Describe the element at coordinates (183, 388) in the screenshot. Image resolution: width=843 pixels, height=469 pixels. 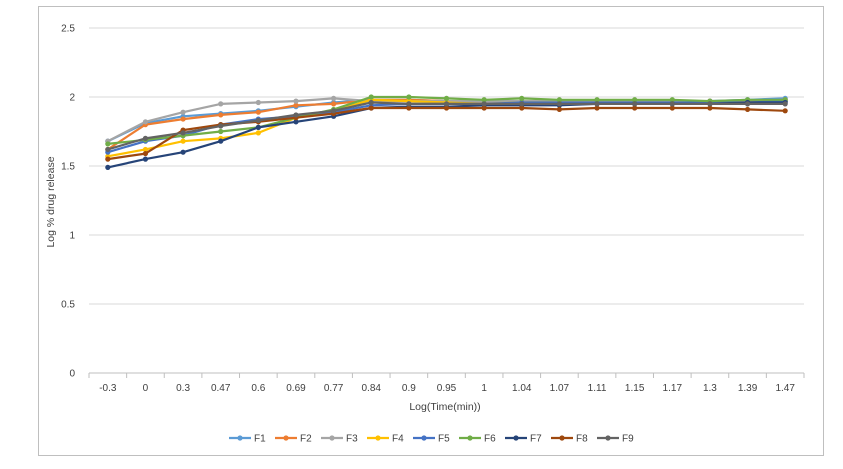
I see `x-tick-label: 0.3` at that location.